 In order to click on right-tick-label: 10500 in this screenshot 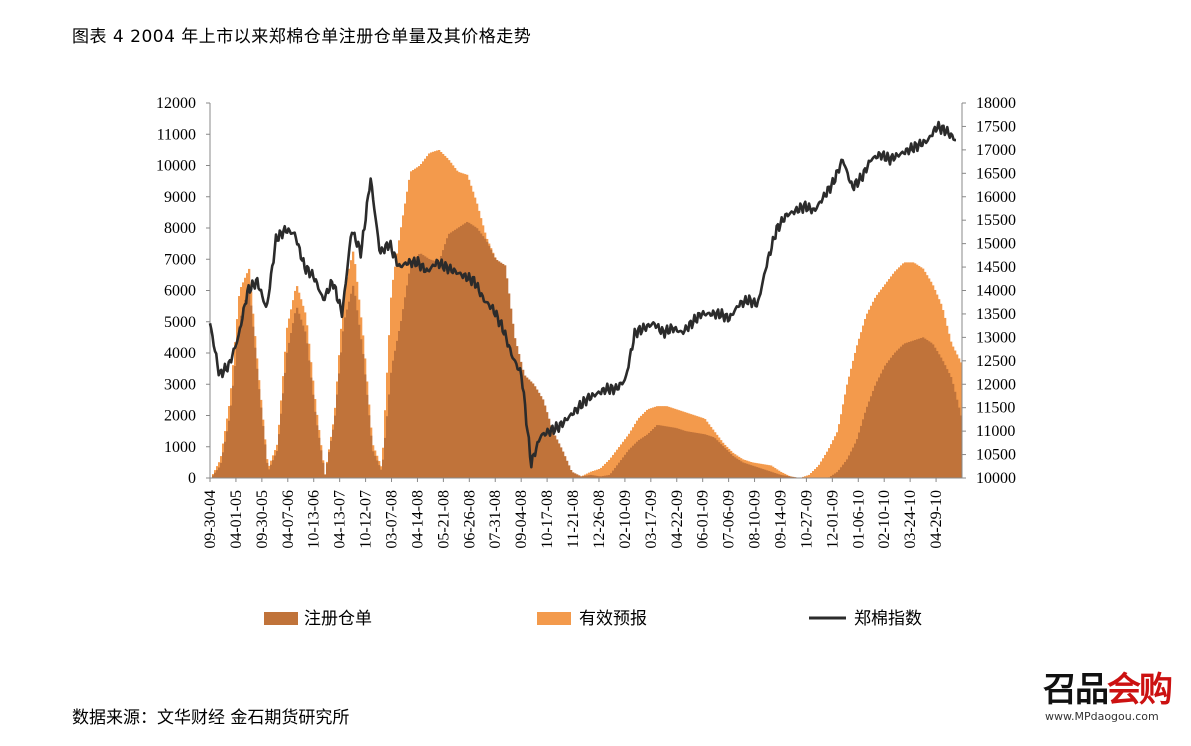, I will do `click(996, 455)`.